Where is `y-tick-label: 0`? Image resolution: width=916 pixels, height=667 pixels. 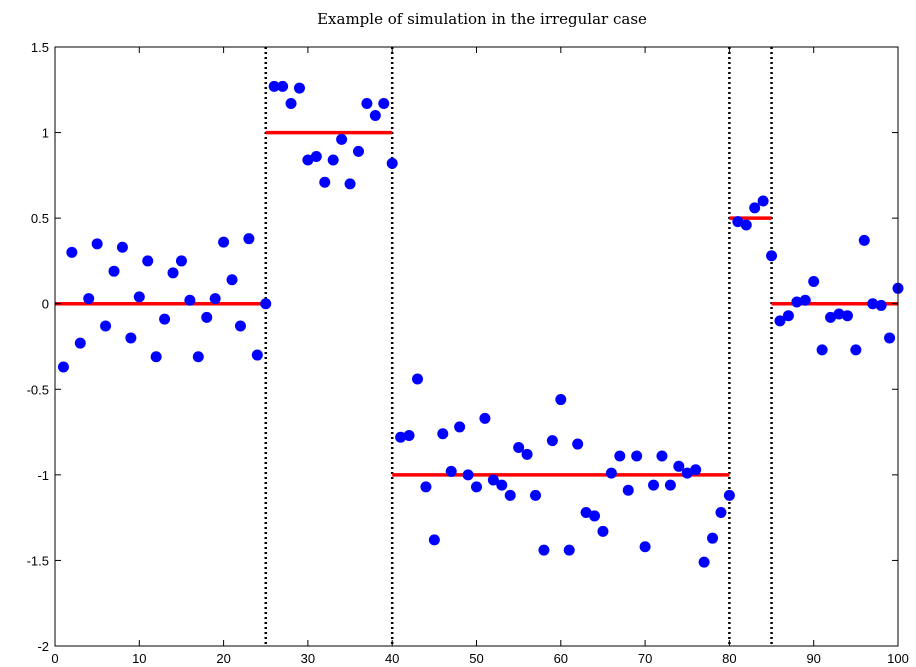
y-tick-label: 0 is located at coordinates (45, 304).